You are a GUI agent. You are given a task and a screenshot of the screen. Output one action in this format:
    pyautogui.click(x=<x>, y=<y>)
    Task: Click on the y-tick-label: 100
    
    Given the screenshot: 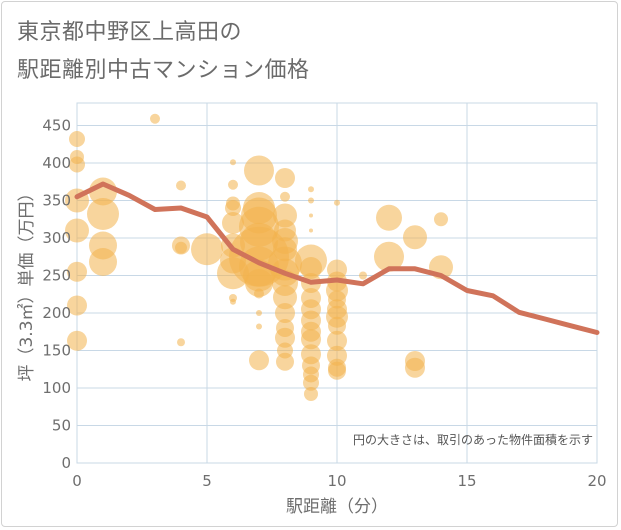 What is the action you would take?
    pyautogui.click(x=56, y=388)
    